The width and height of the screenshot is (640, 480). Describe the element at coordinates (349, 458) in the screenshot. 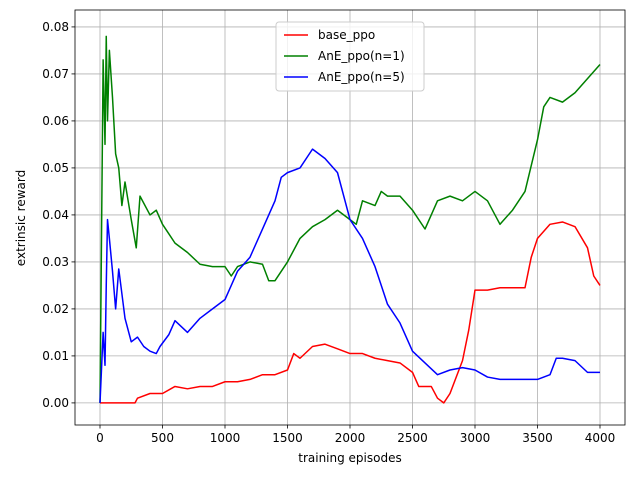

I see `x-axis-label: training episodes` at that location.